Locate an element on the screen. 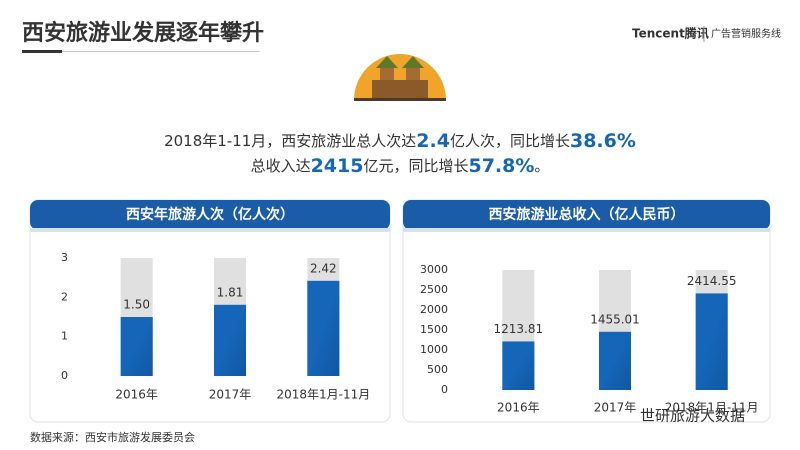  y-tick-label: 2 is located at coordinates (64, 296).